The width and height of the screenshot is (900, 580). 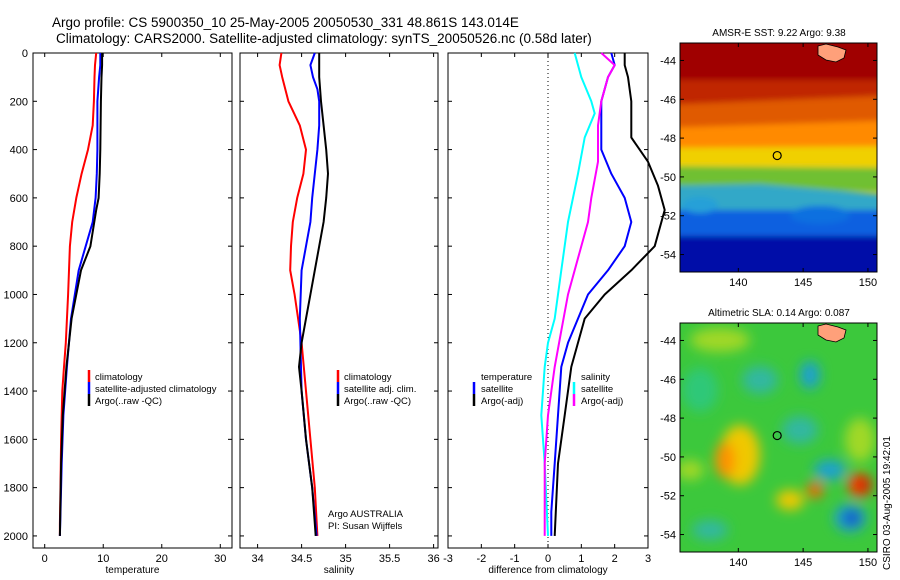 I want to click on x-tick-label: 35.5, so click(x=389, y=559).